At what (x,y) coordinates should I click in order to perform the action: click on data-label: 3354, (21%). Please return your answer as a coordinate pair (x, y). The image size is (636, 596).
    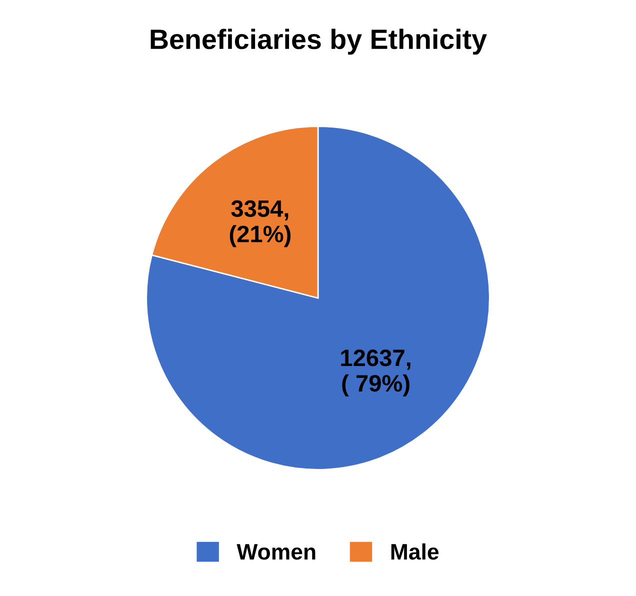
    Looking at the image, I should click on (260, 224).